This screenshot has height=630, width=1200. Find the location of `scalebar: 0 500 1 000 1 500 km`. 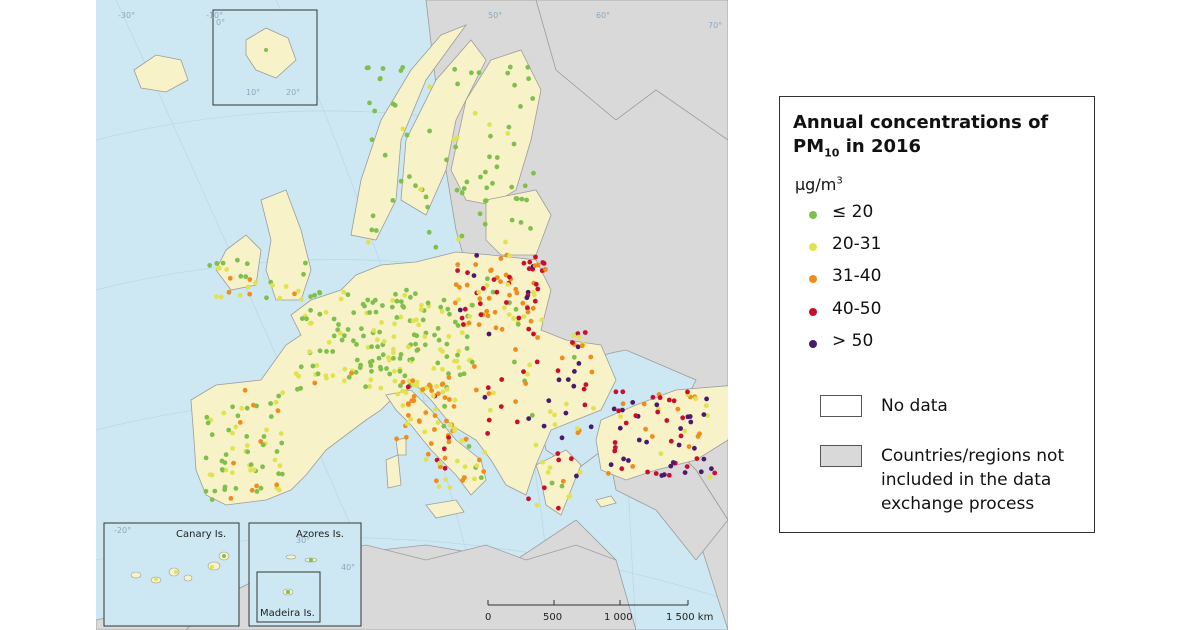

scalebar: 0 500 1 000 1 500 km is located at coordinates (599, 611).